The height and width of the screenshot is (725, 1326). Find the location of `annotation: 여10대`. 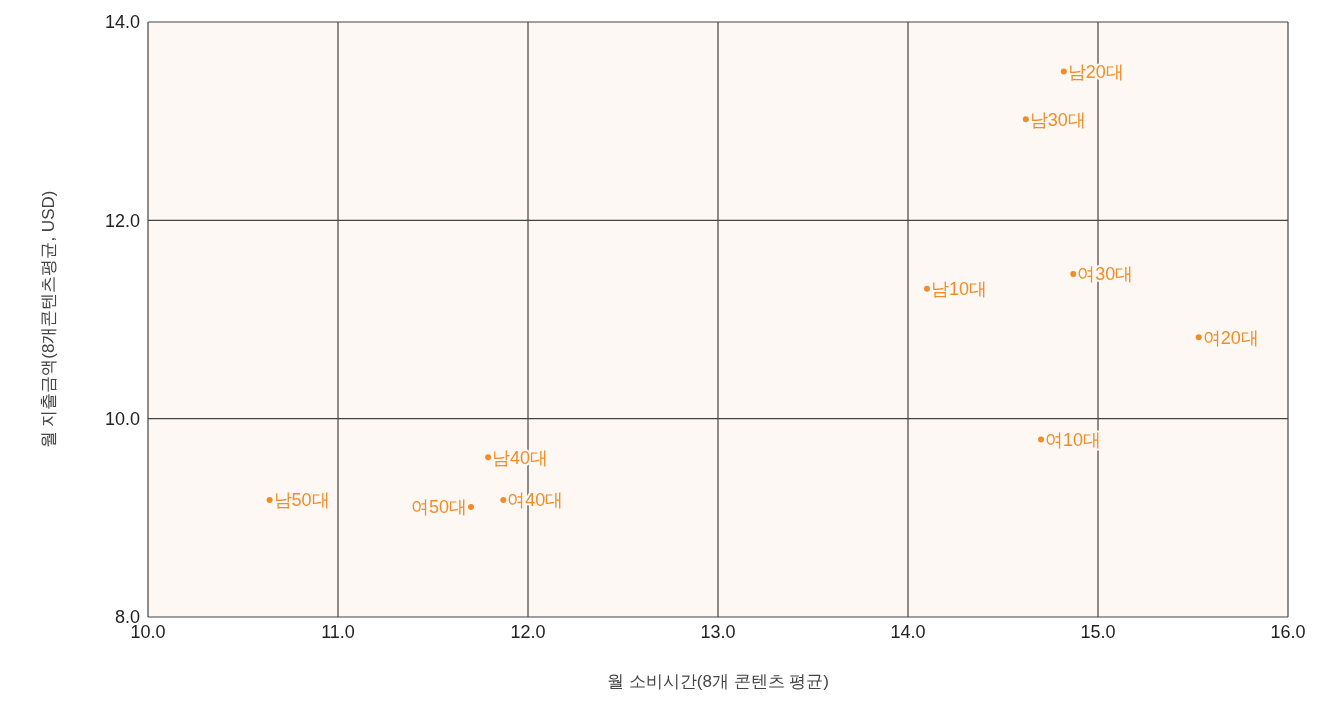

annotation: 여10대 is located at coordinates (1073, 439).